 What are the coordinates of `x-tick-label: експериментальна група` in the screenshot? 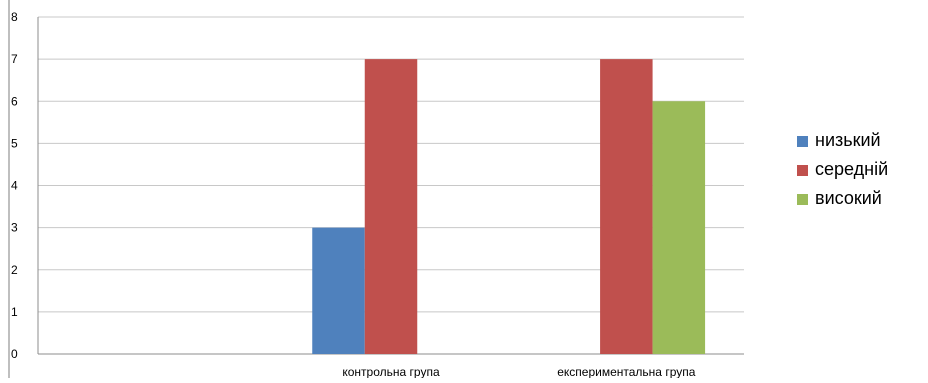 It's located at (626, 371).